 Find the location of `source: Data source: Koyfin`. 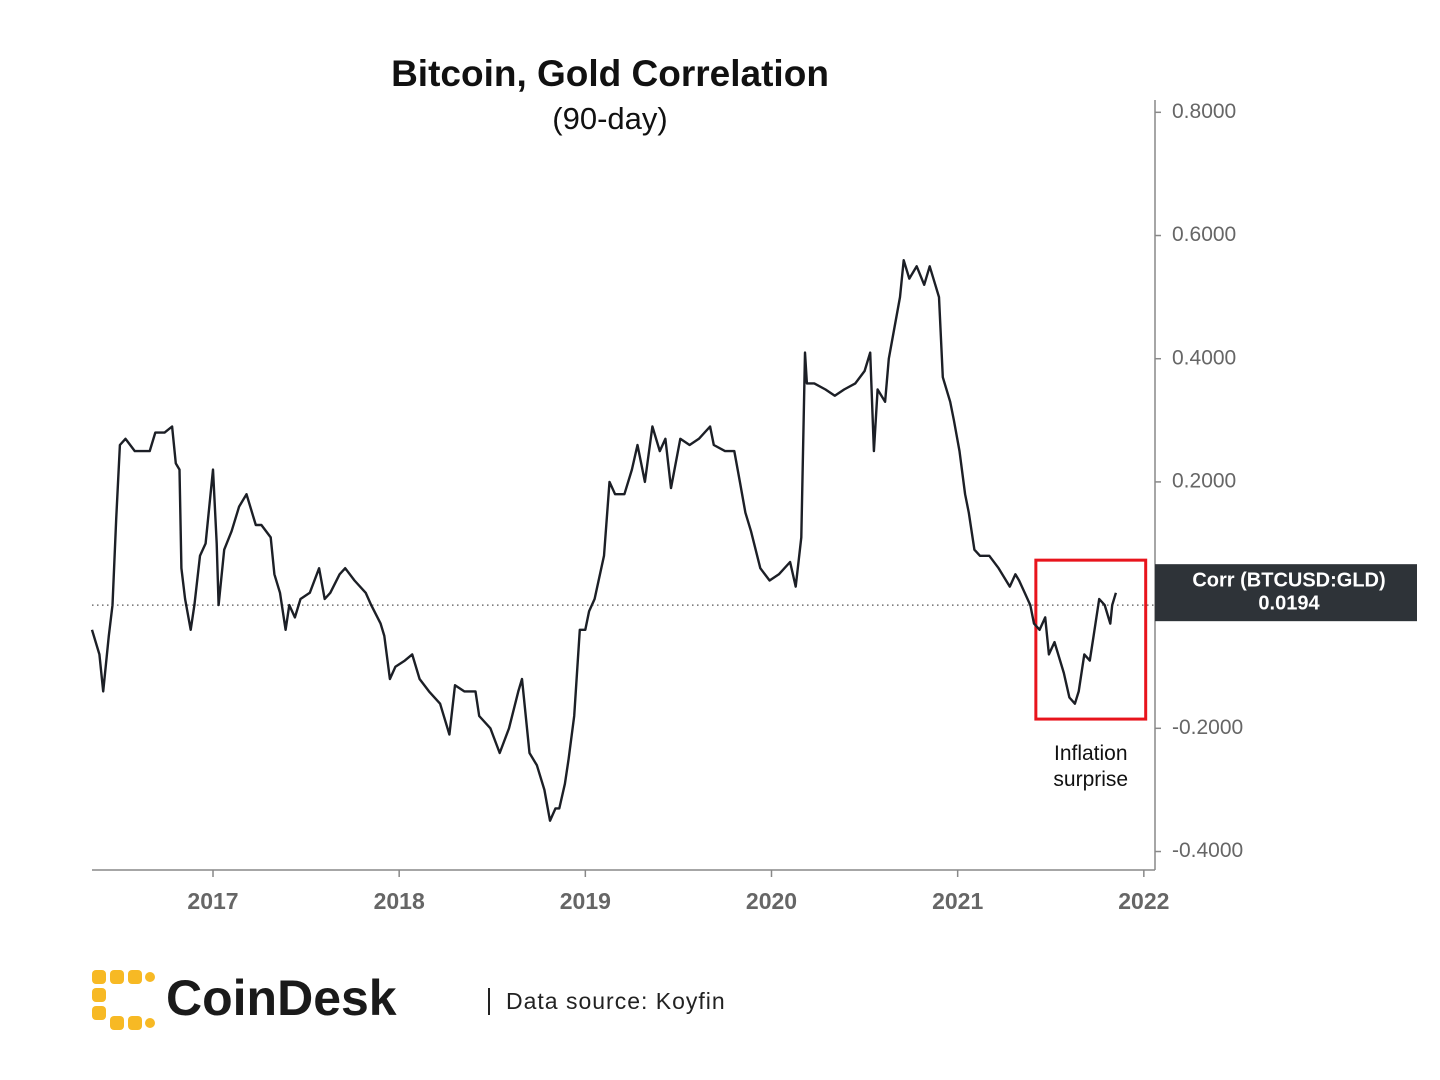

source: Data source: Koyfin is located at coordinates (616, 1001).